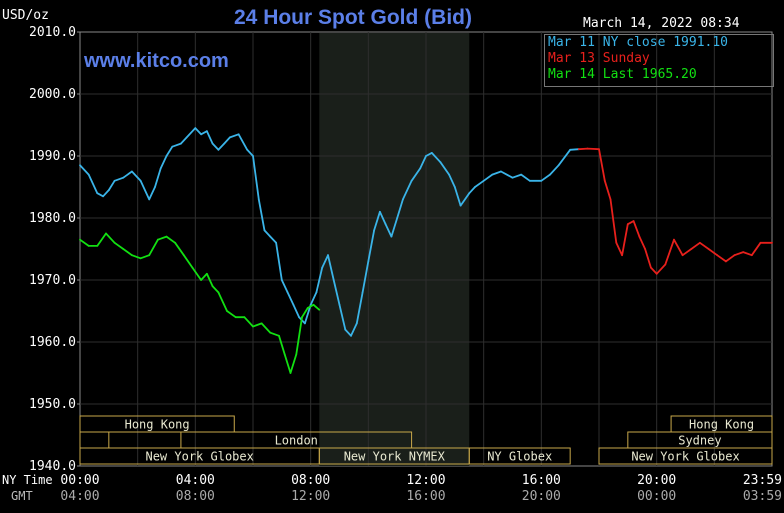  Describe the element at coordinates (699, 441) in the screenshot. I see `session-label: Sydney` at that location.